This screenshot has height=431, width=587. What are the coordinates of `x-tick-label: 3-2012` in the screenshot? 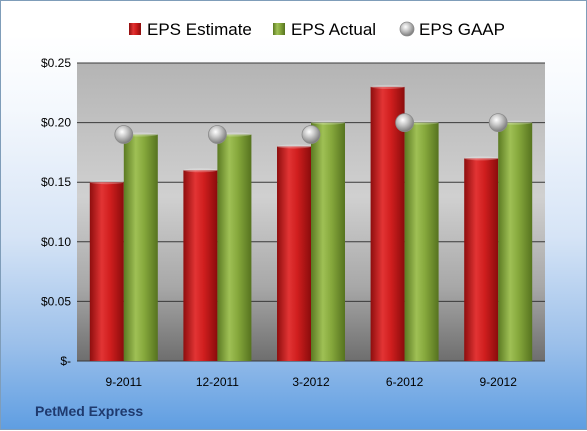 It's located at (311, 382).